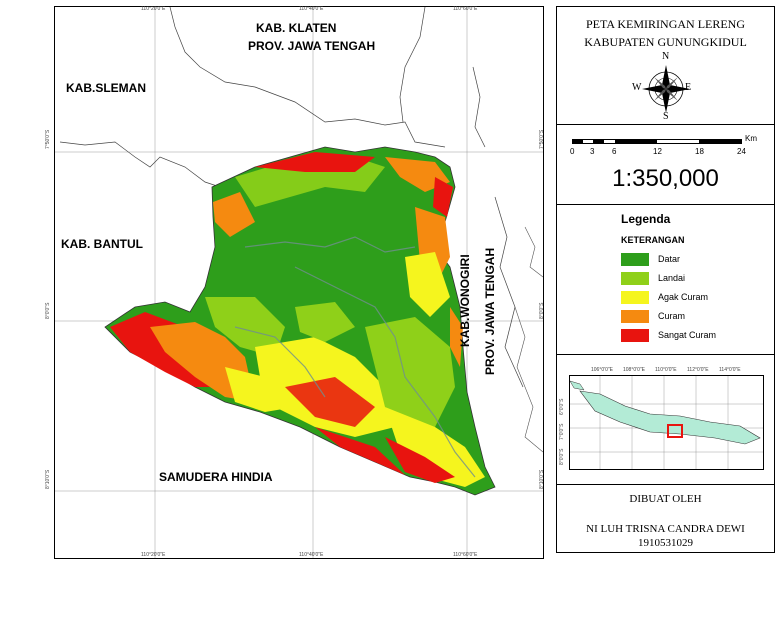  Describe the element at coordinates (665, 24) in the screenshot. I see `map-title-line1: PETA KEMIRINGAN LERENG` at that location.